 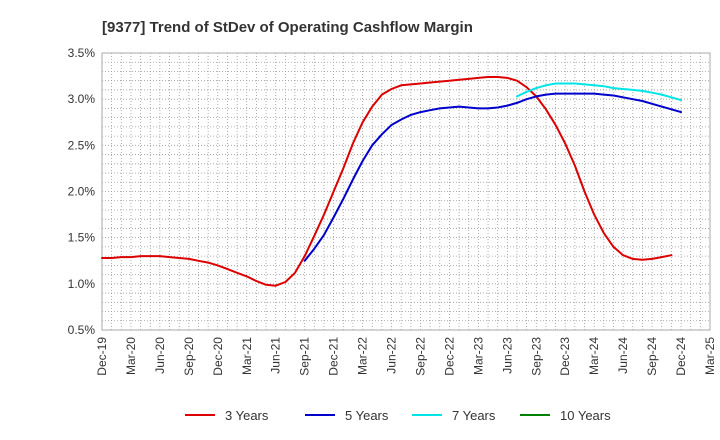 I want to click on x-tick-label: Mar-20, so click(x=131, y=356).